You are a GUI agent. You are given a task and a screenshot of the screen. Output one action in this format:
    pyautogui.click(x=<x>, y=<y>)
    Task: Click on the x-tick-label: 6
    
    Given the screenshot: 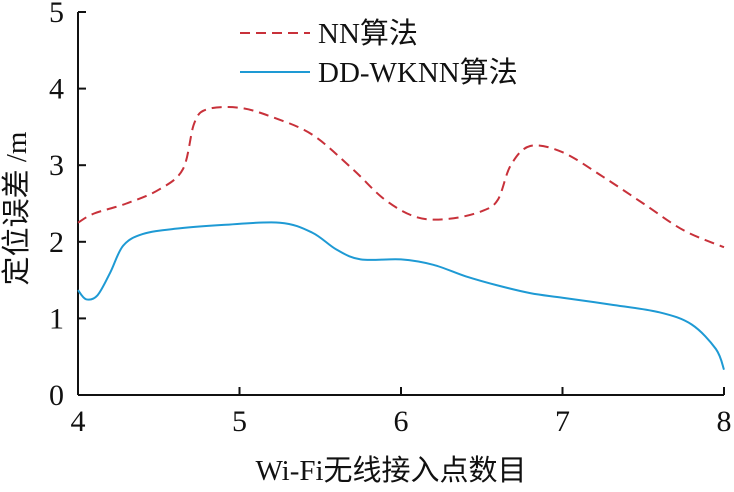 What is the action you would take?
    pyautogui.click(x=401, y=421)
    